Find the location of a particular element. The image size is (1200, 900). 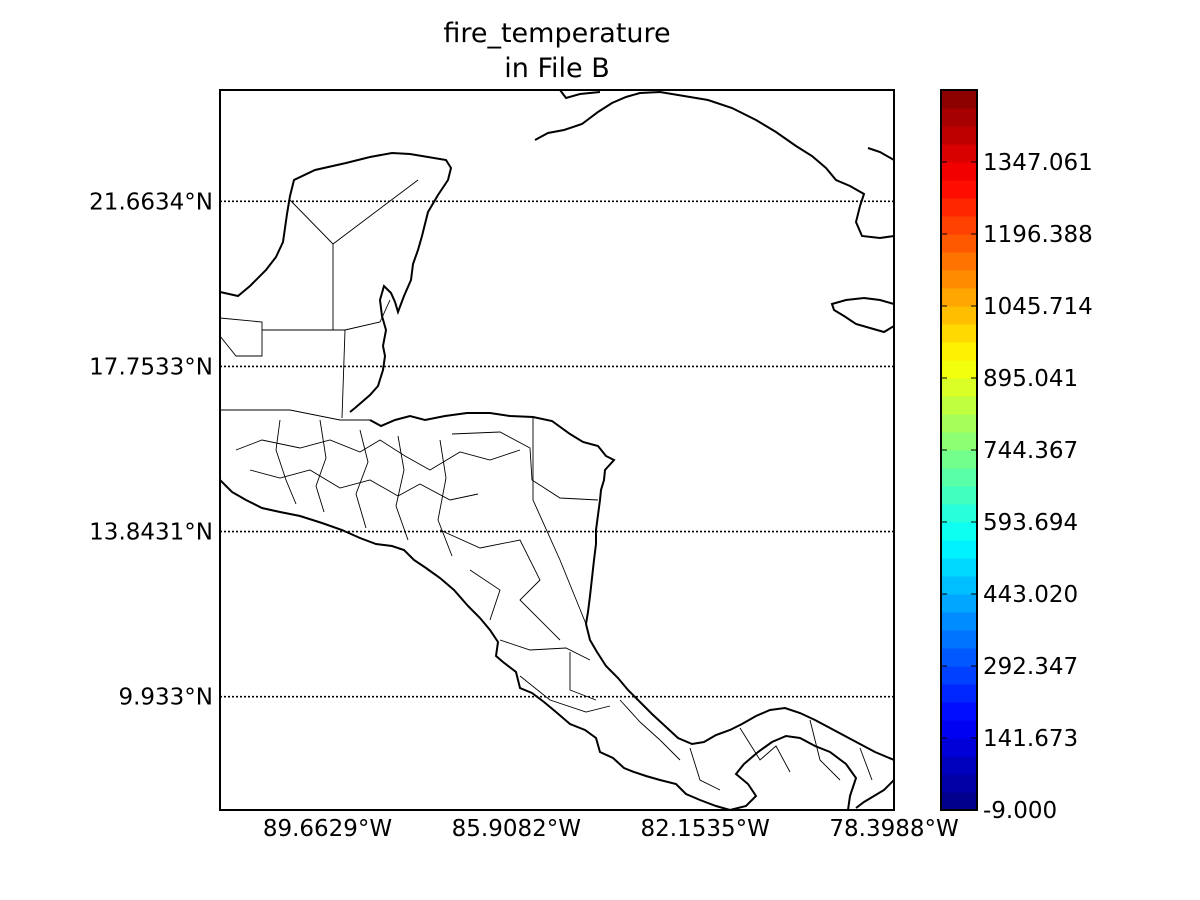

colorbar-label: 1347.061 is located at coordinates (1038, 163).